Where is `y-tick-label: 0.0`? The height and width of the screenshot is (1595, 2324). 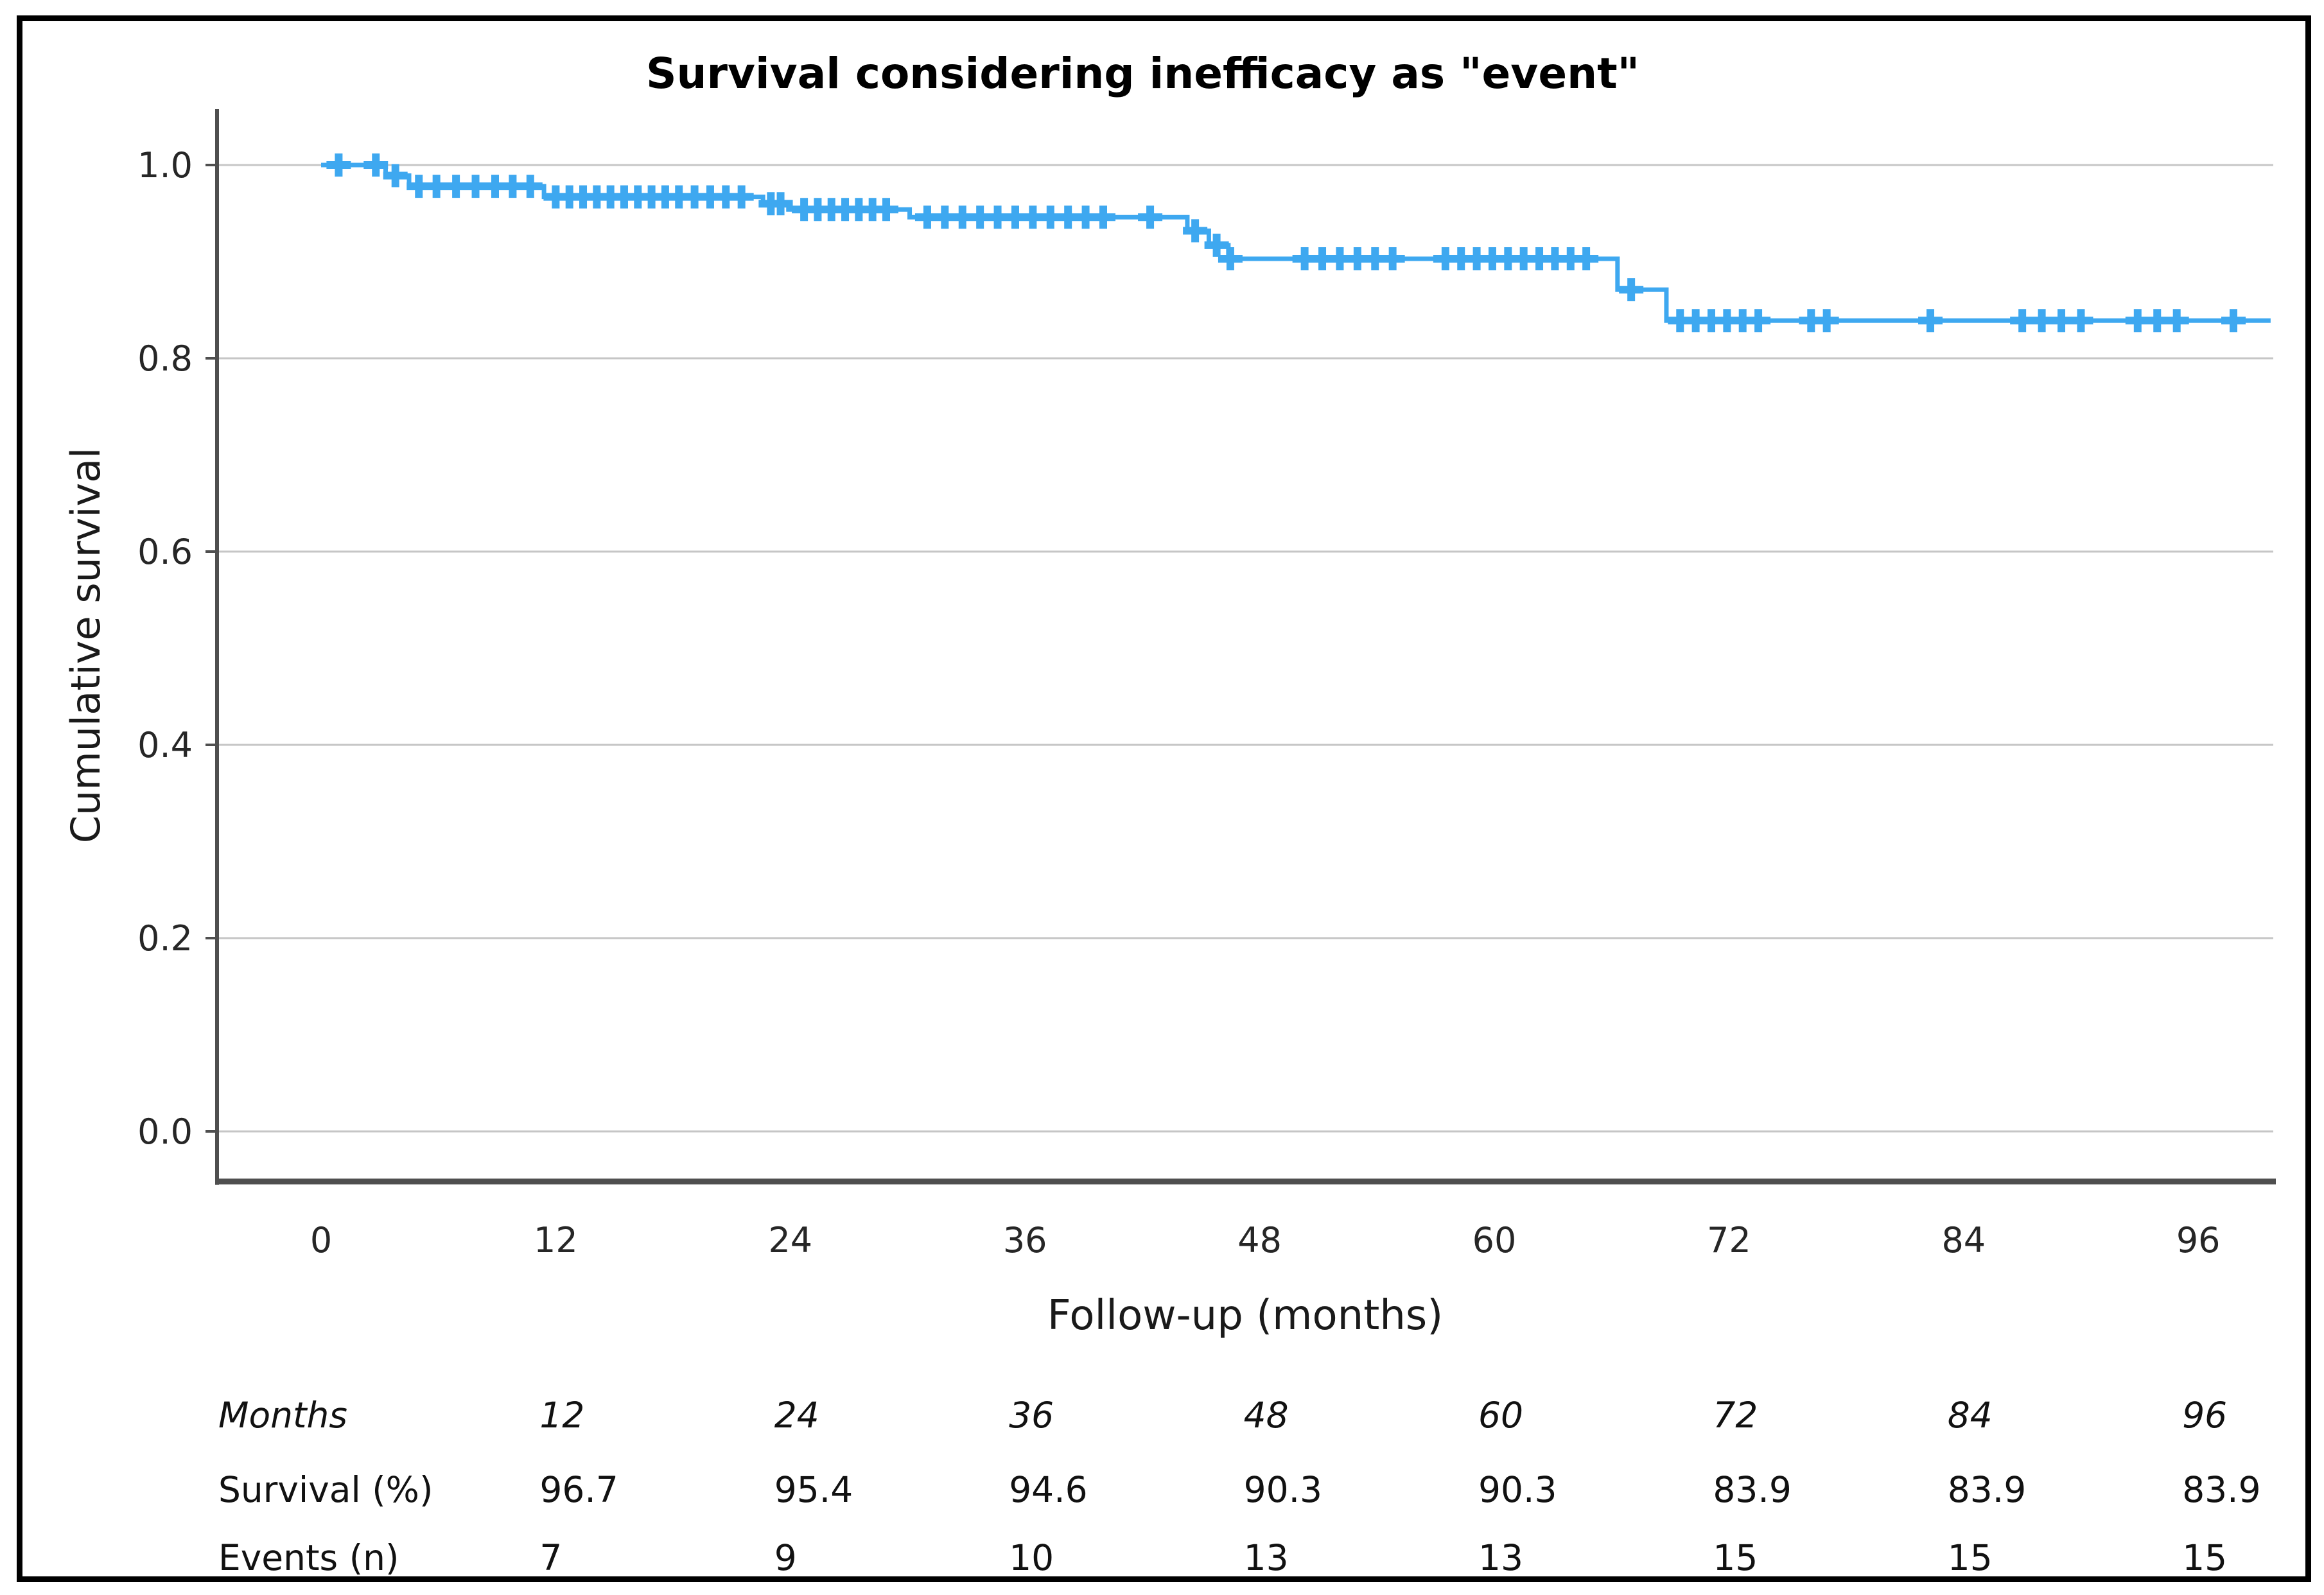 y-tick-label: 0.0 is located at coordinates (165, 1131).